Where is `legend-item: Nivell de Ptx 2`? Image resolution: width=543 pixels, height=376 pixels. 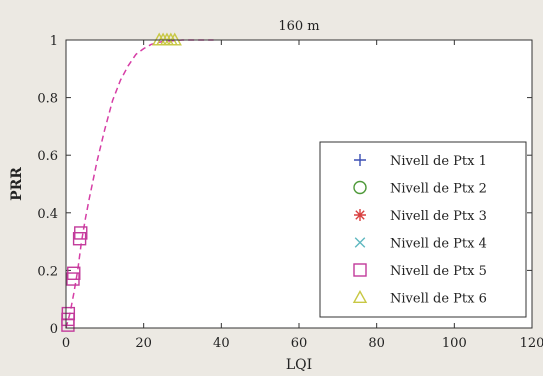
legend-item: Nivell de Ptx 2 is located at coordinates (420, 188).